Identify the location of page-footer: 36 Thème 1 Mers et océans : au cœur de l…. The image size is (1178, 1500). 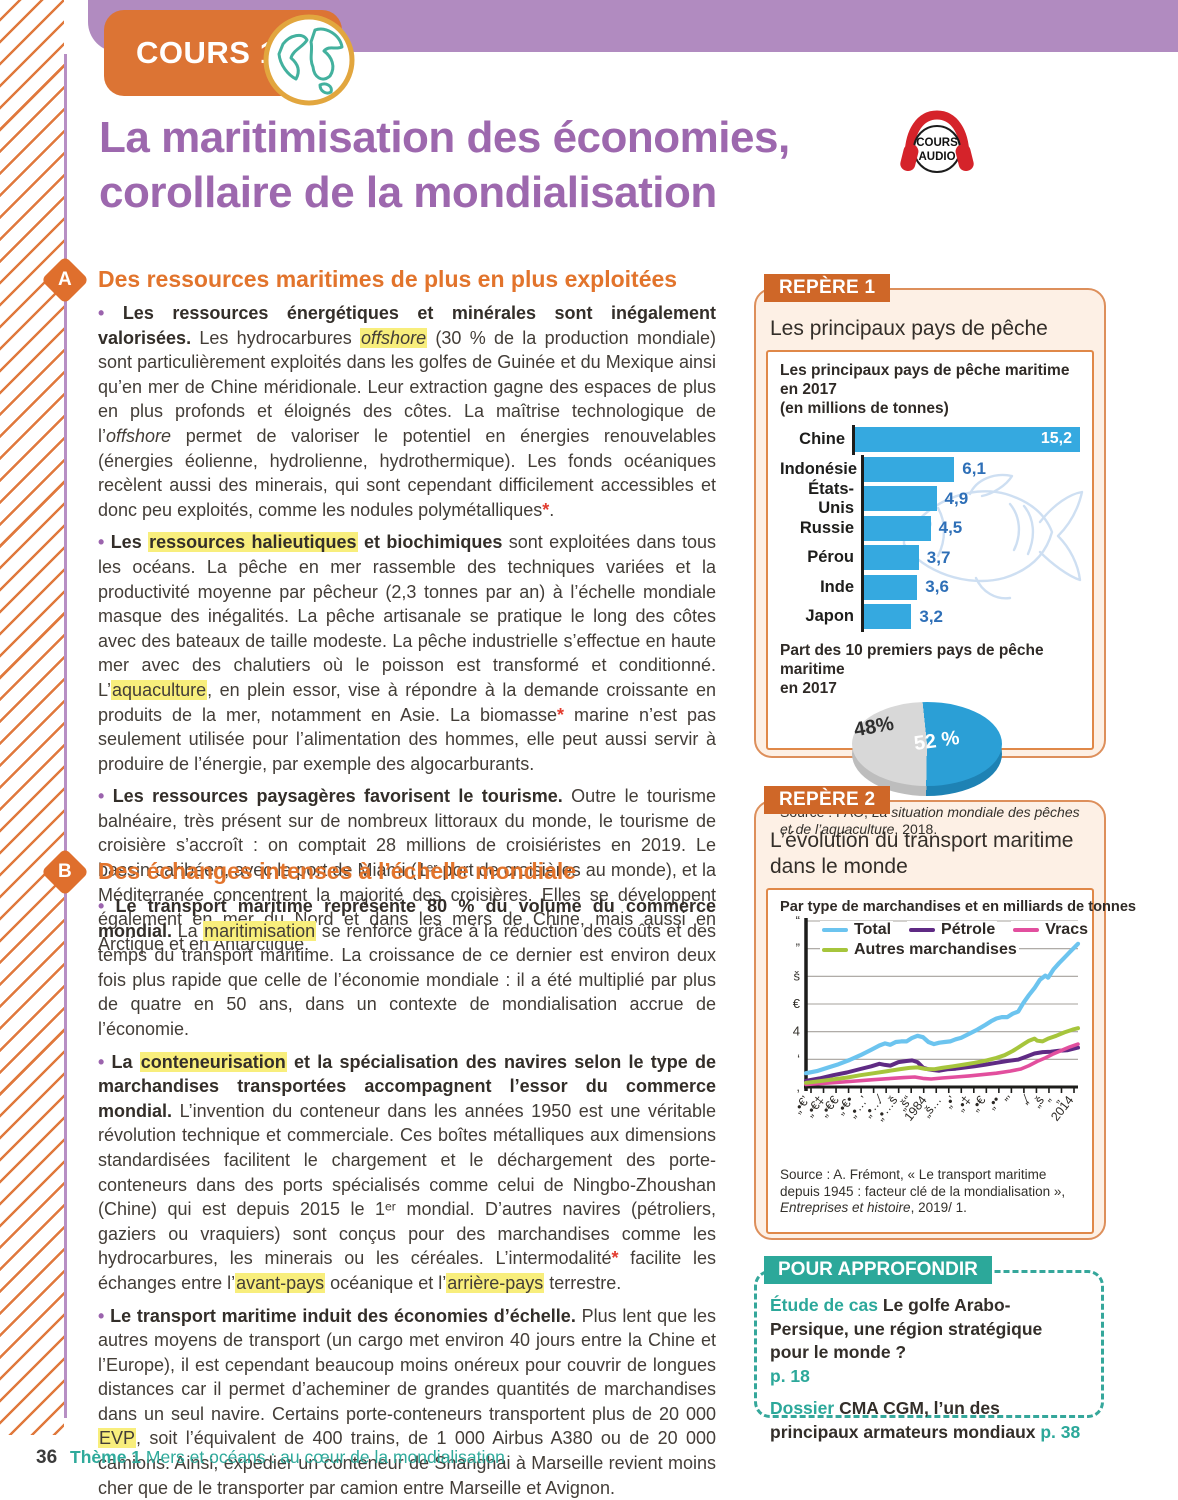
(270, 1458).